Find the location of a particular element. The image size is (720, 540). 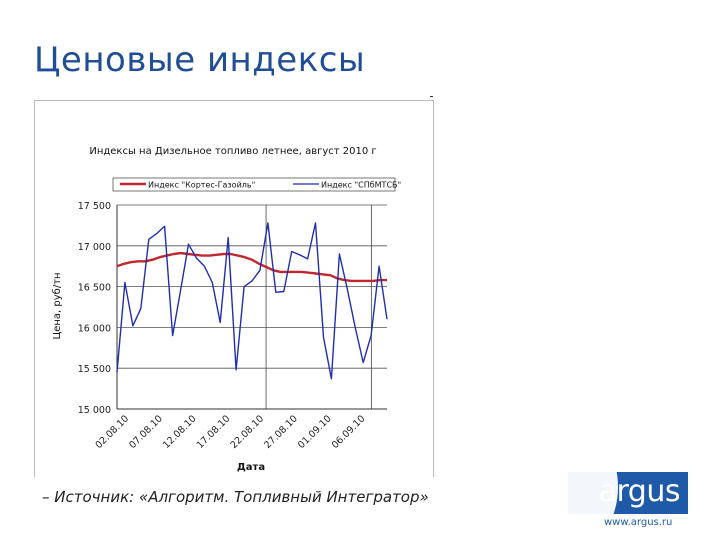

y-tick-label: 16 500 is located at coordinates (94, 288).